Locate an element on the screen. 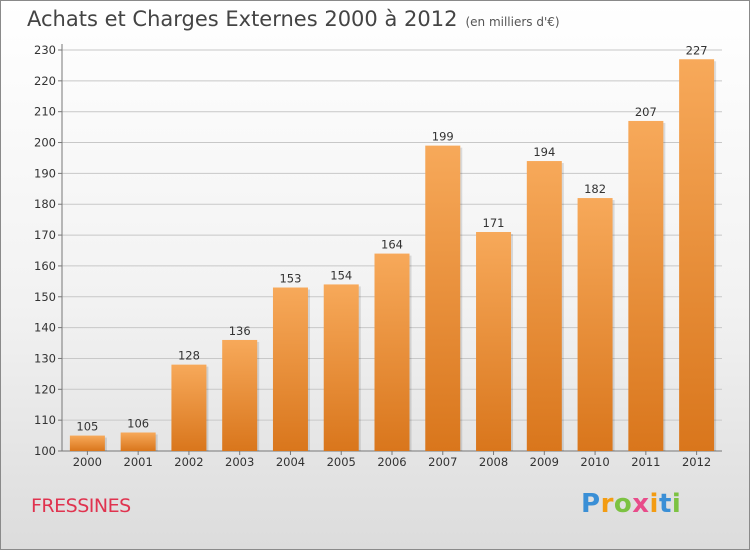 Image resolution: width=750 pixels, height=550 pixels. chart-title-text: Achats et Charges Externes 2000 à 2012 is located at coordinates (242, 19).